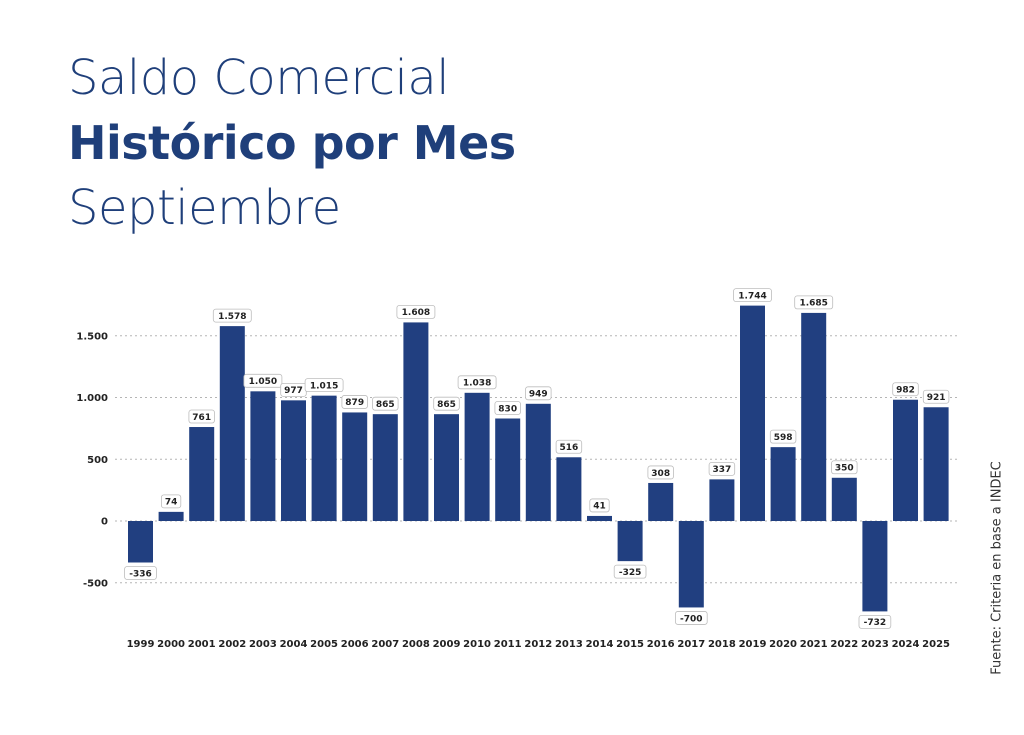 The width and height of the screenshot is (1024, 735). I want to click on y-tick-label: 1.000, so click(92, 398).